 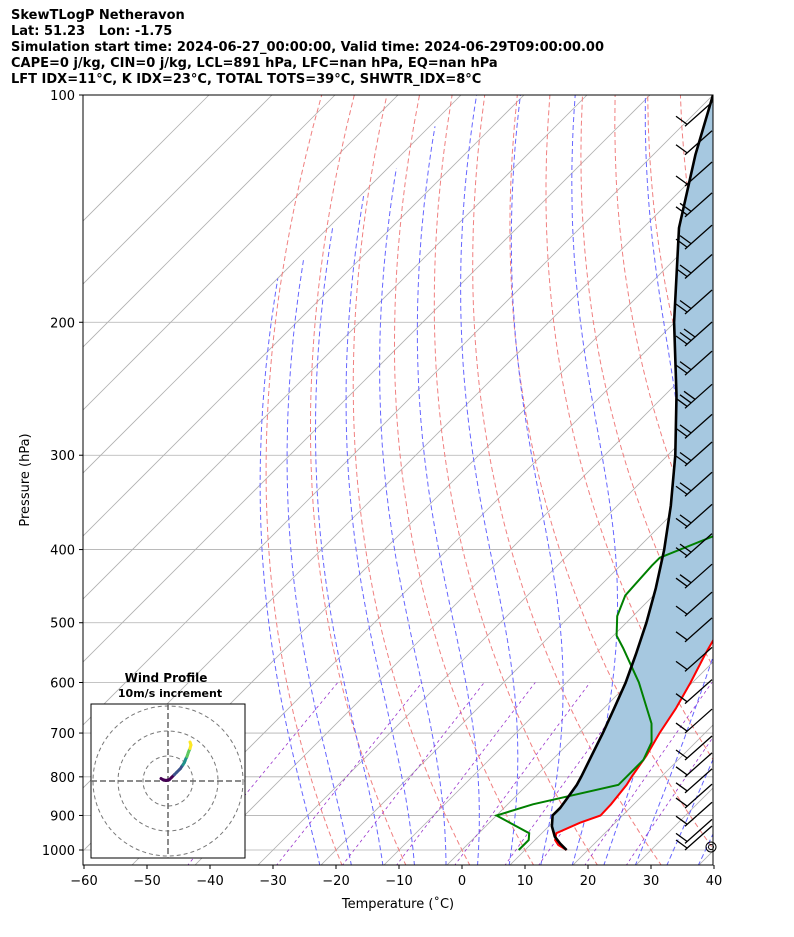 What do you see at coordinates (714, 881) in the screenshot?
I see `x-tick-label: 40` at bounding box center [714, 881].